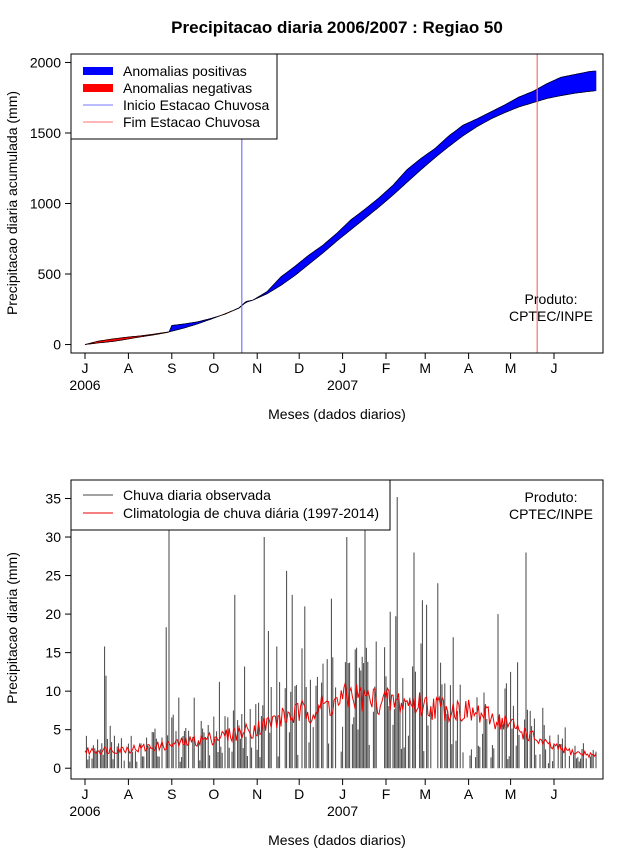 This screenshot has height=850, width=640. I want to click on top-product-label-line1: Produto:, so click(551, 299).